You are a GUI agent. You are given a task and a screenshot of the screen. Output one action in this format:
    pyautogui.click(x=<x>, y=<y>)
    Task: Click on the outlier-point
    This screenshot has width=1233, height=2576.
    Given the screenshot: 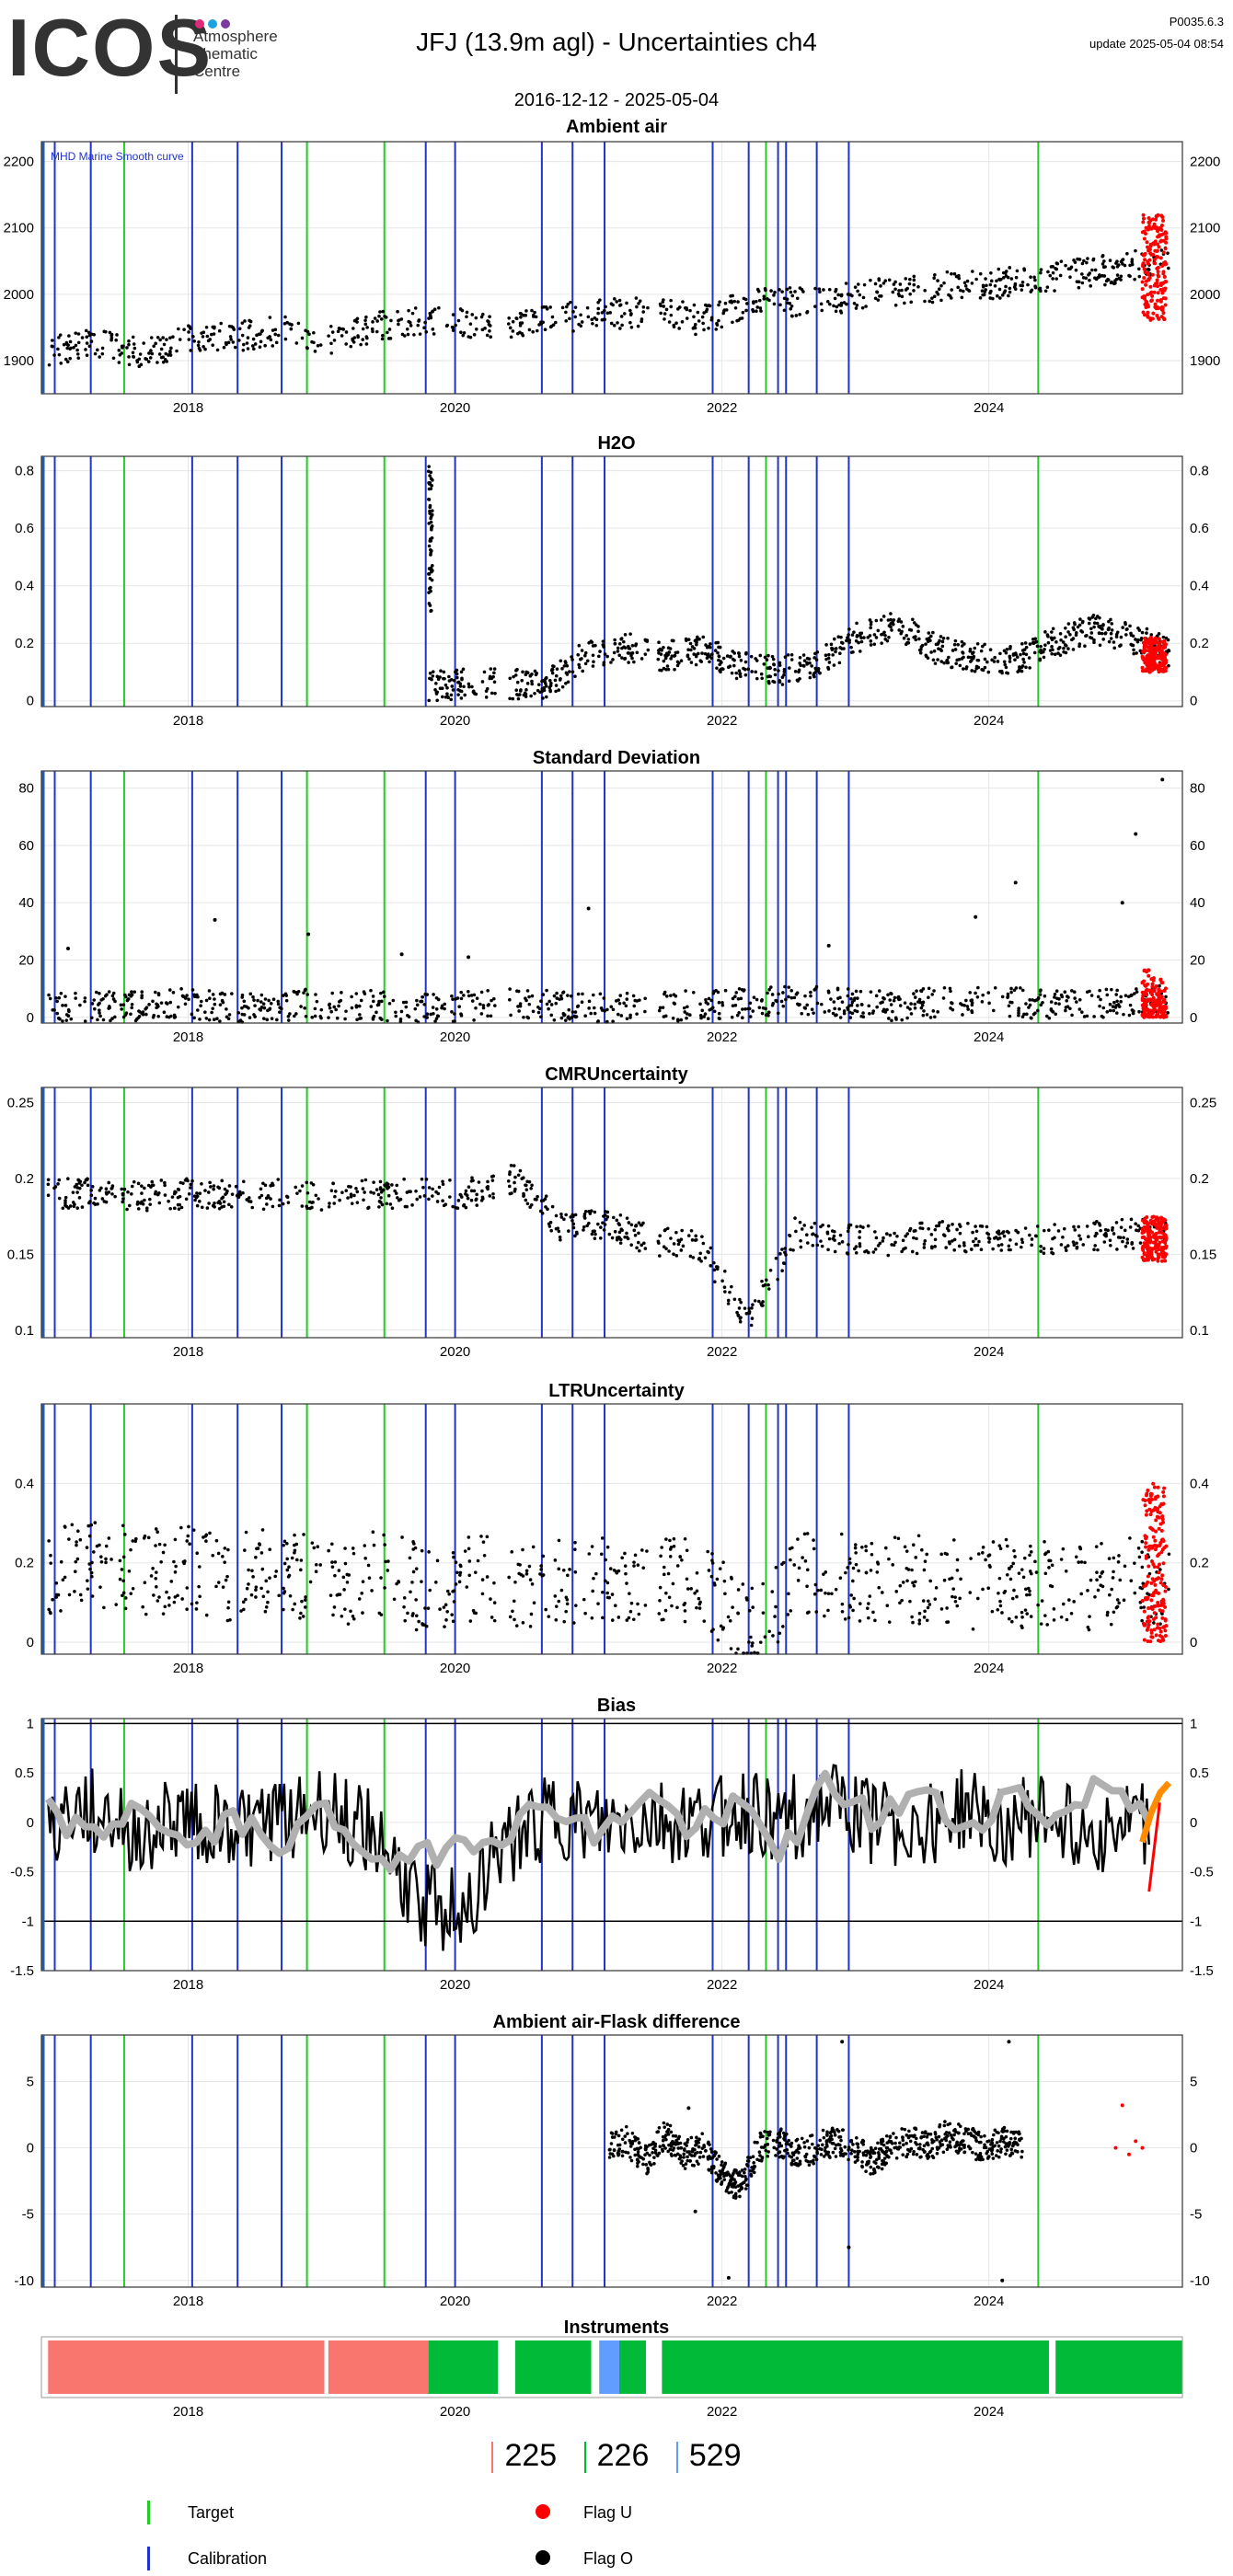 What is the action you would take?
    pyautogui.click(x=469, y=957)
    